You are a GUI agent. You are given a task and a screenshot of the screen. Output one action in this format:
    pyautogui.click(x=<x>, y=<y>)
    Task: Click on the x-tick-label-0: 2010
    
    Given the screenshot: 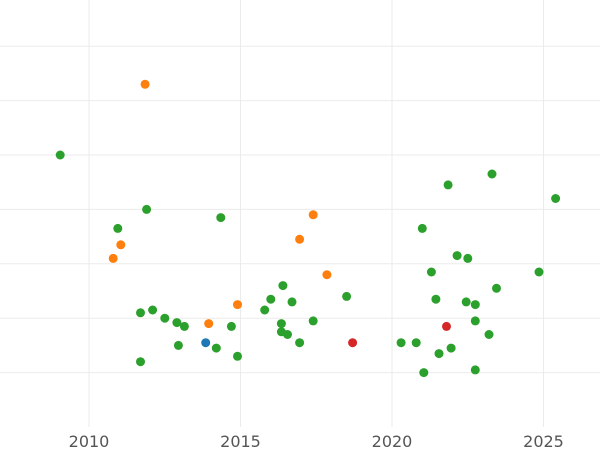 What is the action you would take?
    pyautogui.click(x=89, y=441)
    